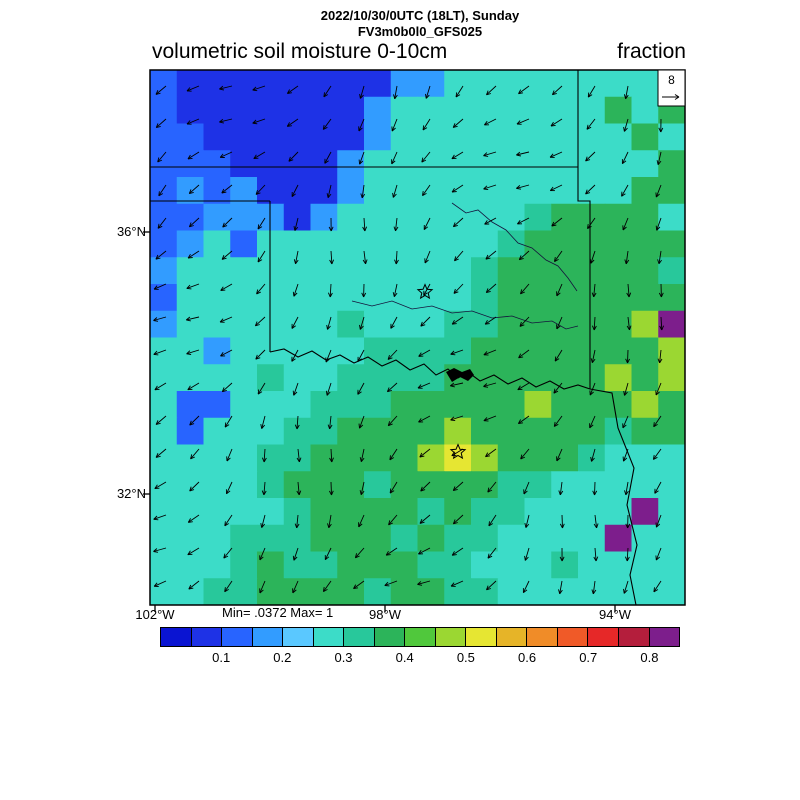 This screenshot has height=800, width=800. I want to click on run-datetime-title: 2022/10/30/0UTC (18LT), Sunday, so click(420, 15).